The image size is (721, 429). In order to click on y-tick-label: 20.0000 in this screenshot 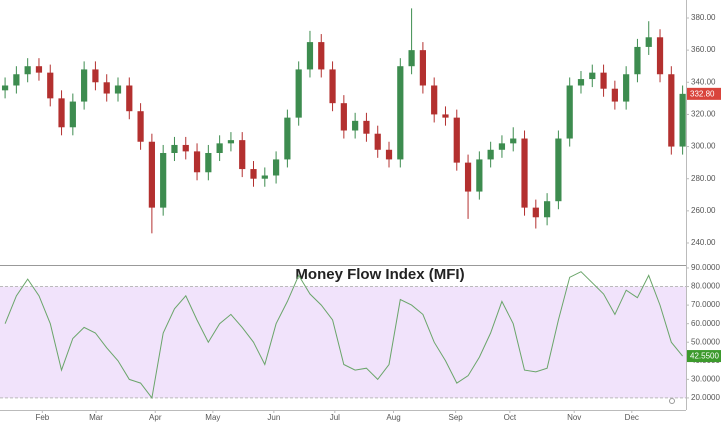, I will do `click(705, 397)`.